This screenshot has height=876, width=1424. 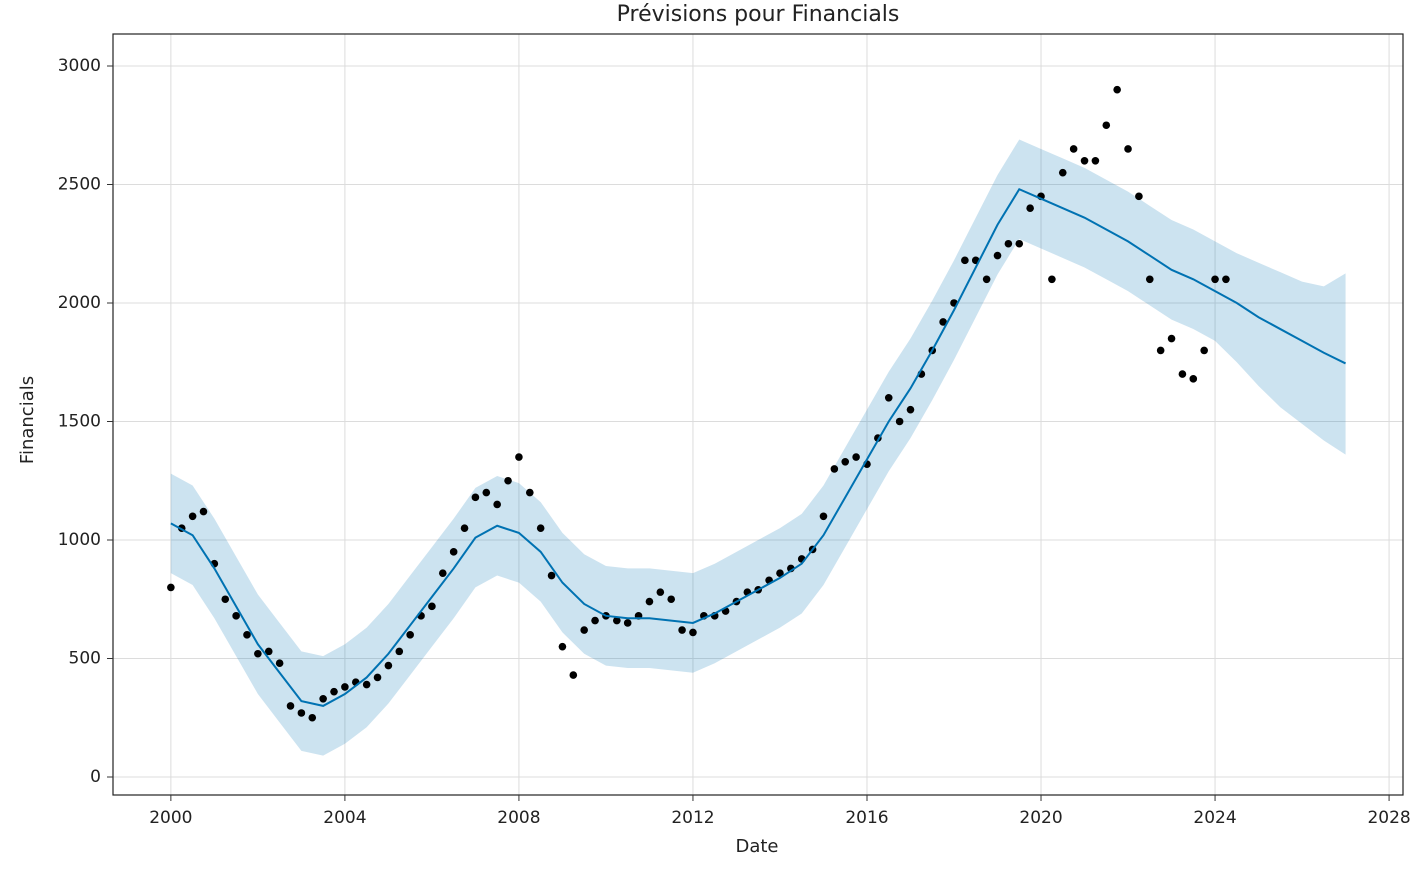 What do you see at coordinates (79, 421) in the screenshot?
I see `y-tick-label: 1500` at bounding box center [79, 421].